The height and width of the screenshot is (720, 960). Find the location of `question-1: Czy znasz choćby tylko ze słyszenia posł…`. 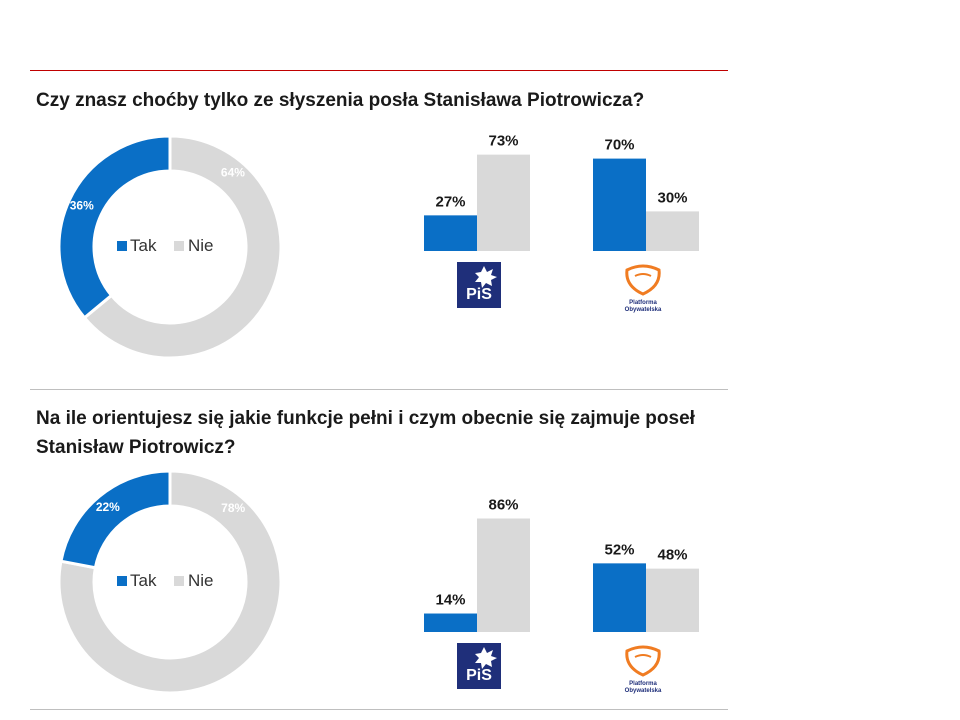

question-1: Czy znasz choćby tylko ze słyszenia posł… is located at coordinates (340, 100).